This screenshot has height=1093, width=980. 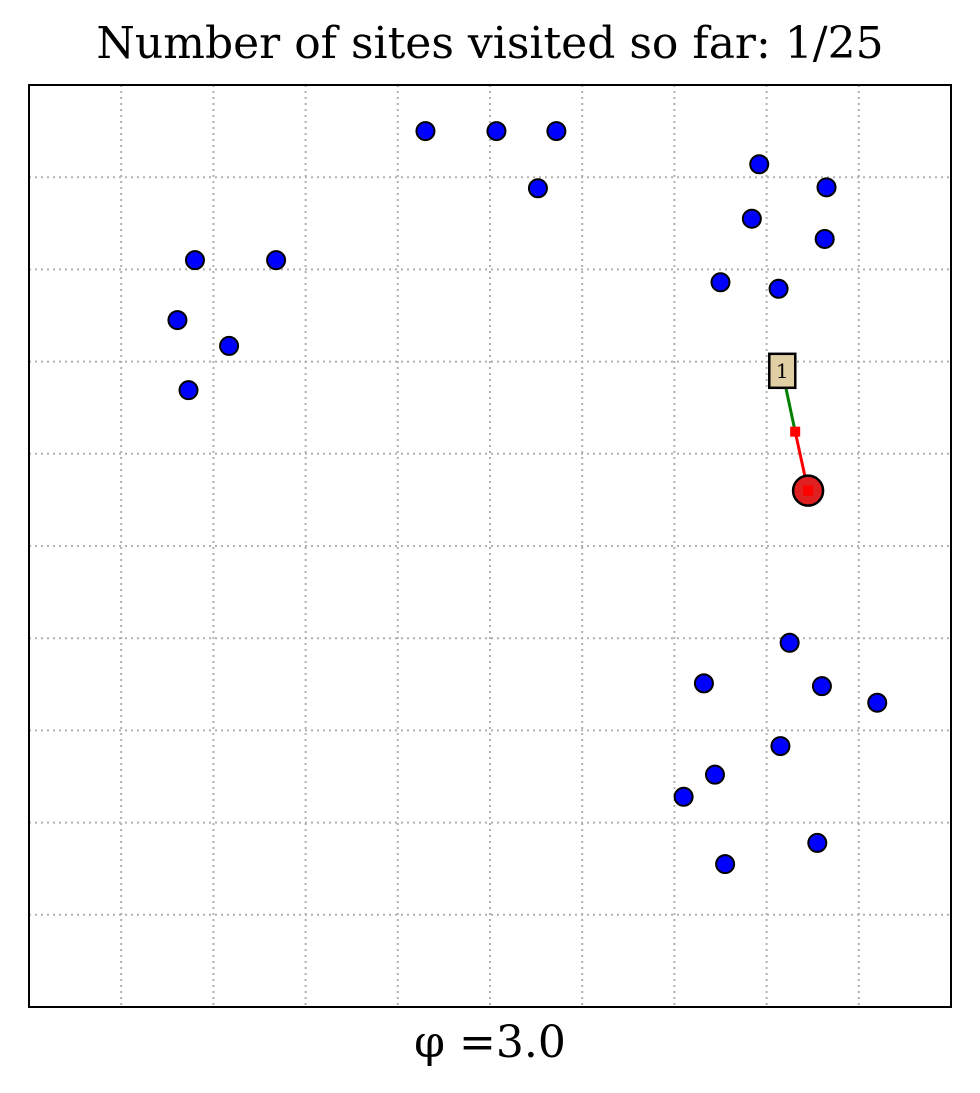 I want to click on chart-title: Number of sites visited so far: 1/25, so click(x=490, y=43).